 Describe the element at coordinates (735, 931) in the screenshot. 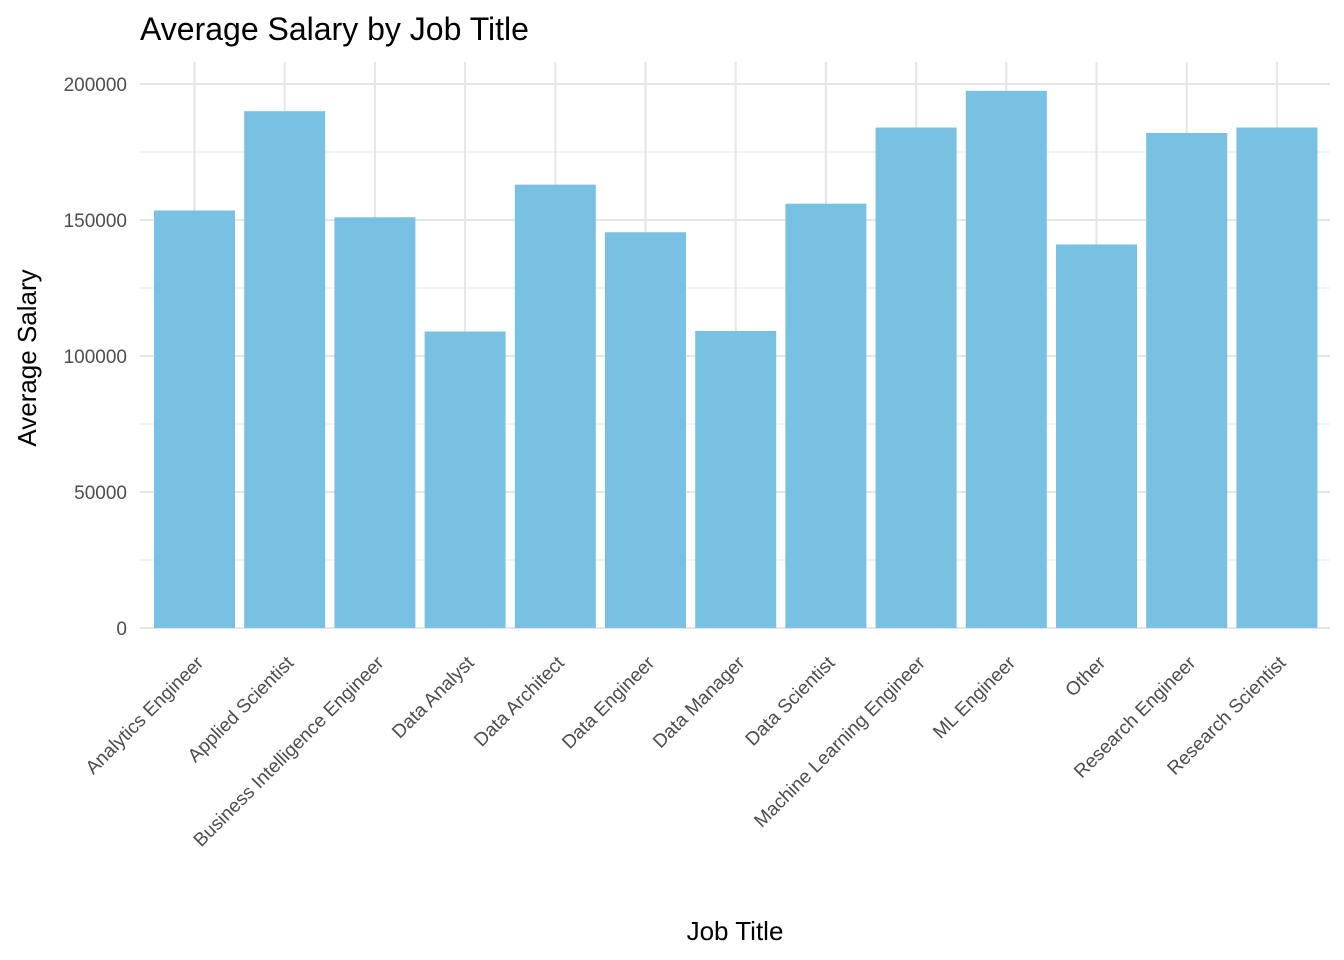

I see `x-axis-title: Job Title` at that location.